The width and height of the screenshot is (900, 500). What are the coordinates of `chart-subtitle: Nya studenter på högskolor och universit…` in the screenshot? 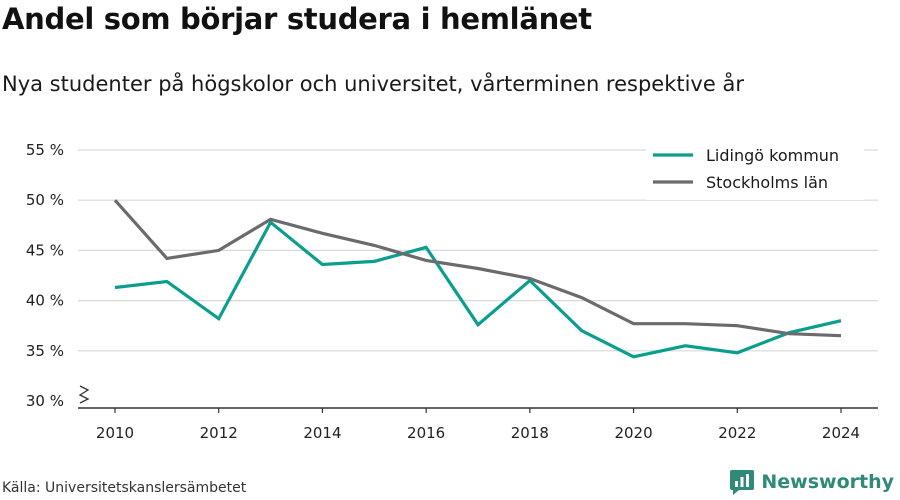 It's located at (373, 84).